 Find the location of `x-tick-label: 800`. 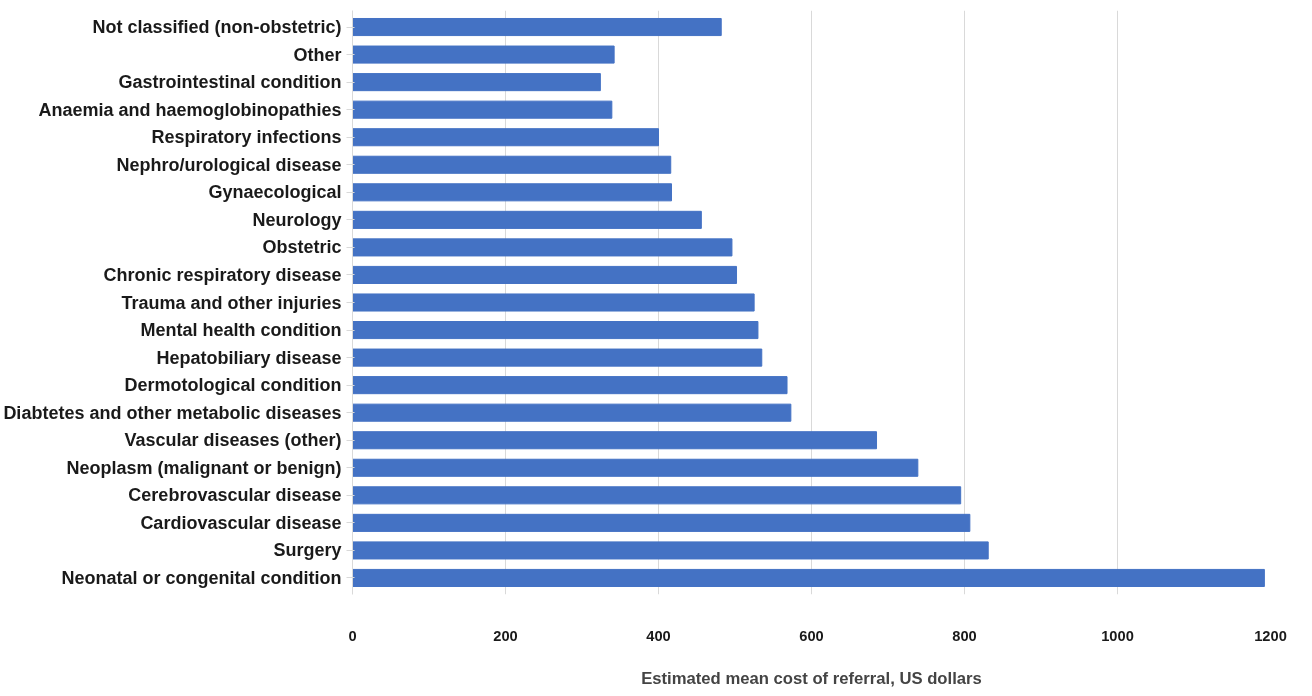

x-tick-label: 800 is located at coordinates (964, 635).